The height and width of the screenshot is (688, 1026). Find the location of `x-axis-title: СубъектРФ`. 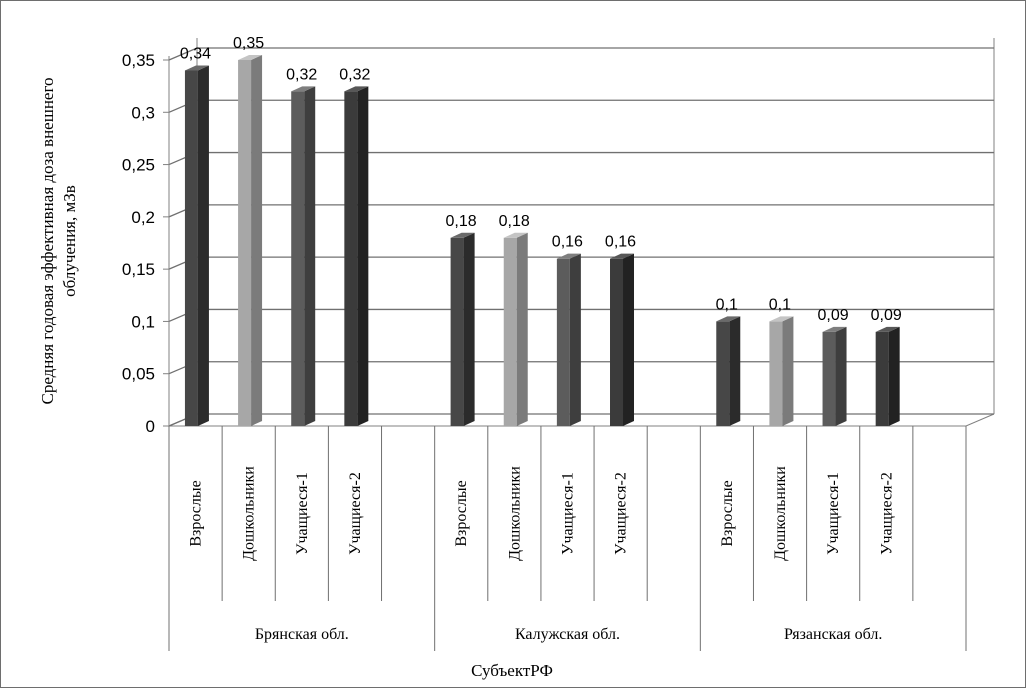

x-axis-title: СубъектРФ is located at coordinates (512, 670).